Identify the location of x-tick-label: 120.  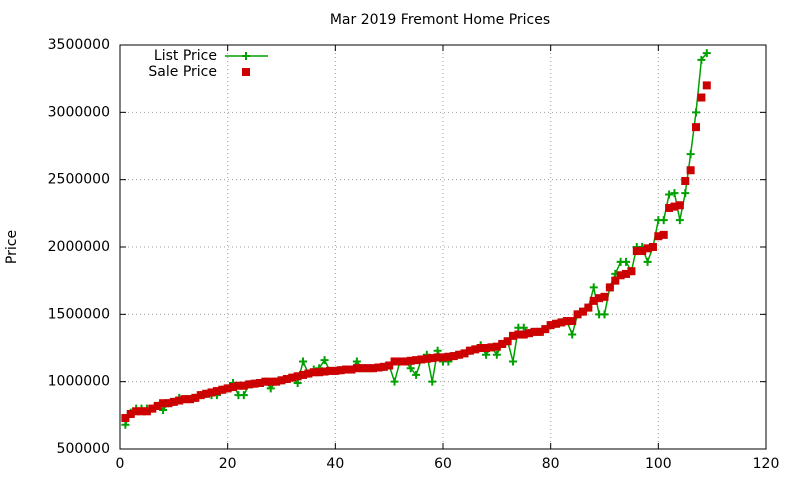
(766, 464).